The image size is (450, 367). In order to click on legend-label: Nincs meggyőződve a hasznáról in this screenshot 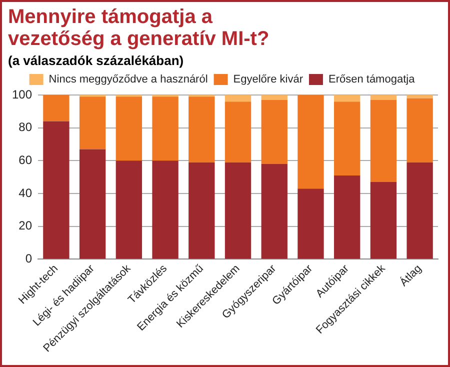, I will do `click(128, 80)`.